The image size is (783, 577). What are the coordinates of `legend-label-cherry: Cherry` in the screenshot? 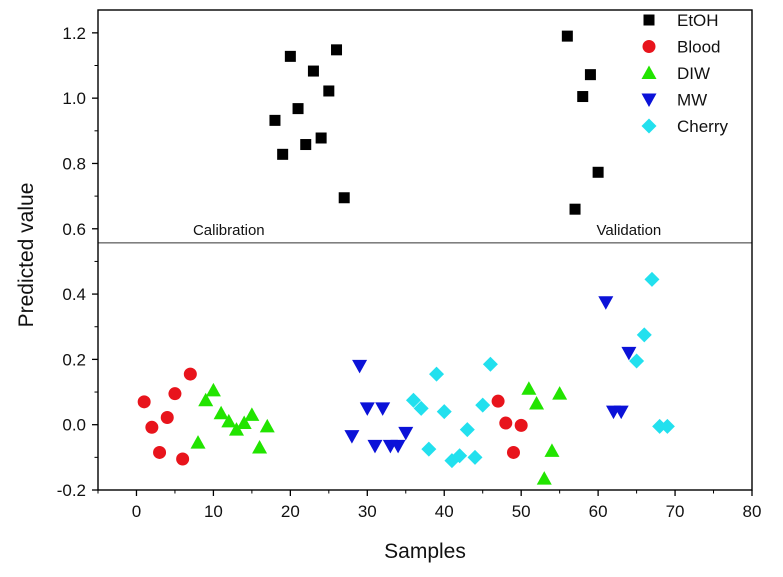 It's located at (703, 126).